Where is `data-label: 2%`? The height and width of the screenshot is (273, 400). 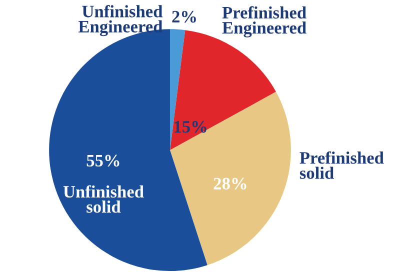
data-label: 2% is located at coordinates (184, 16).